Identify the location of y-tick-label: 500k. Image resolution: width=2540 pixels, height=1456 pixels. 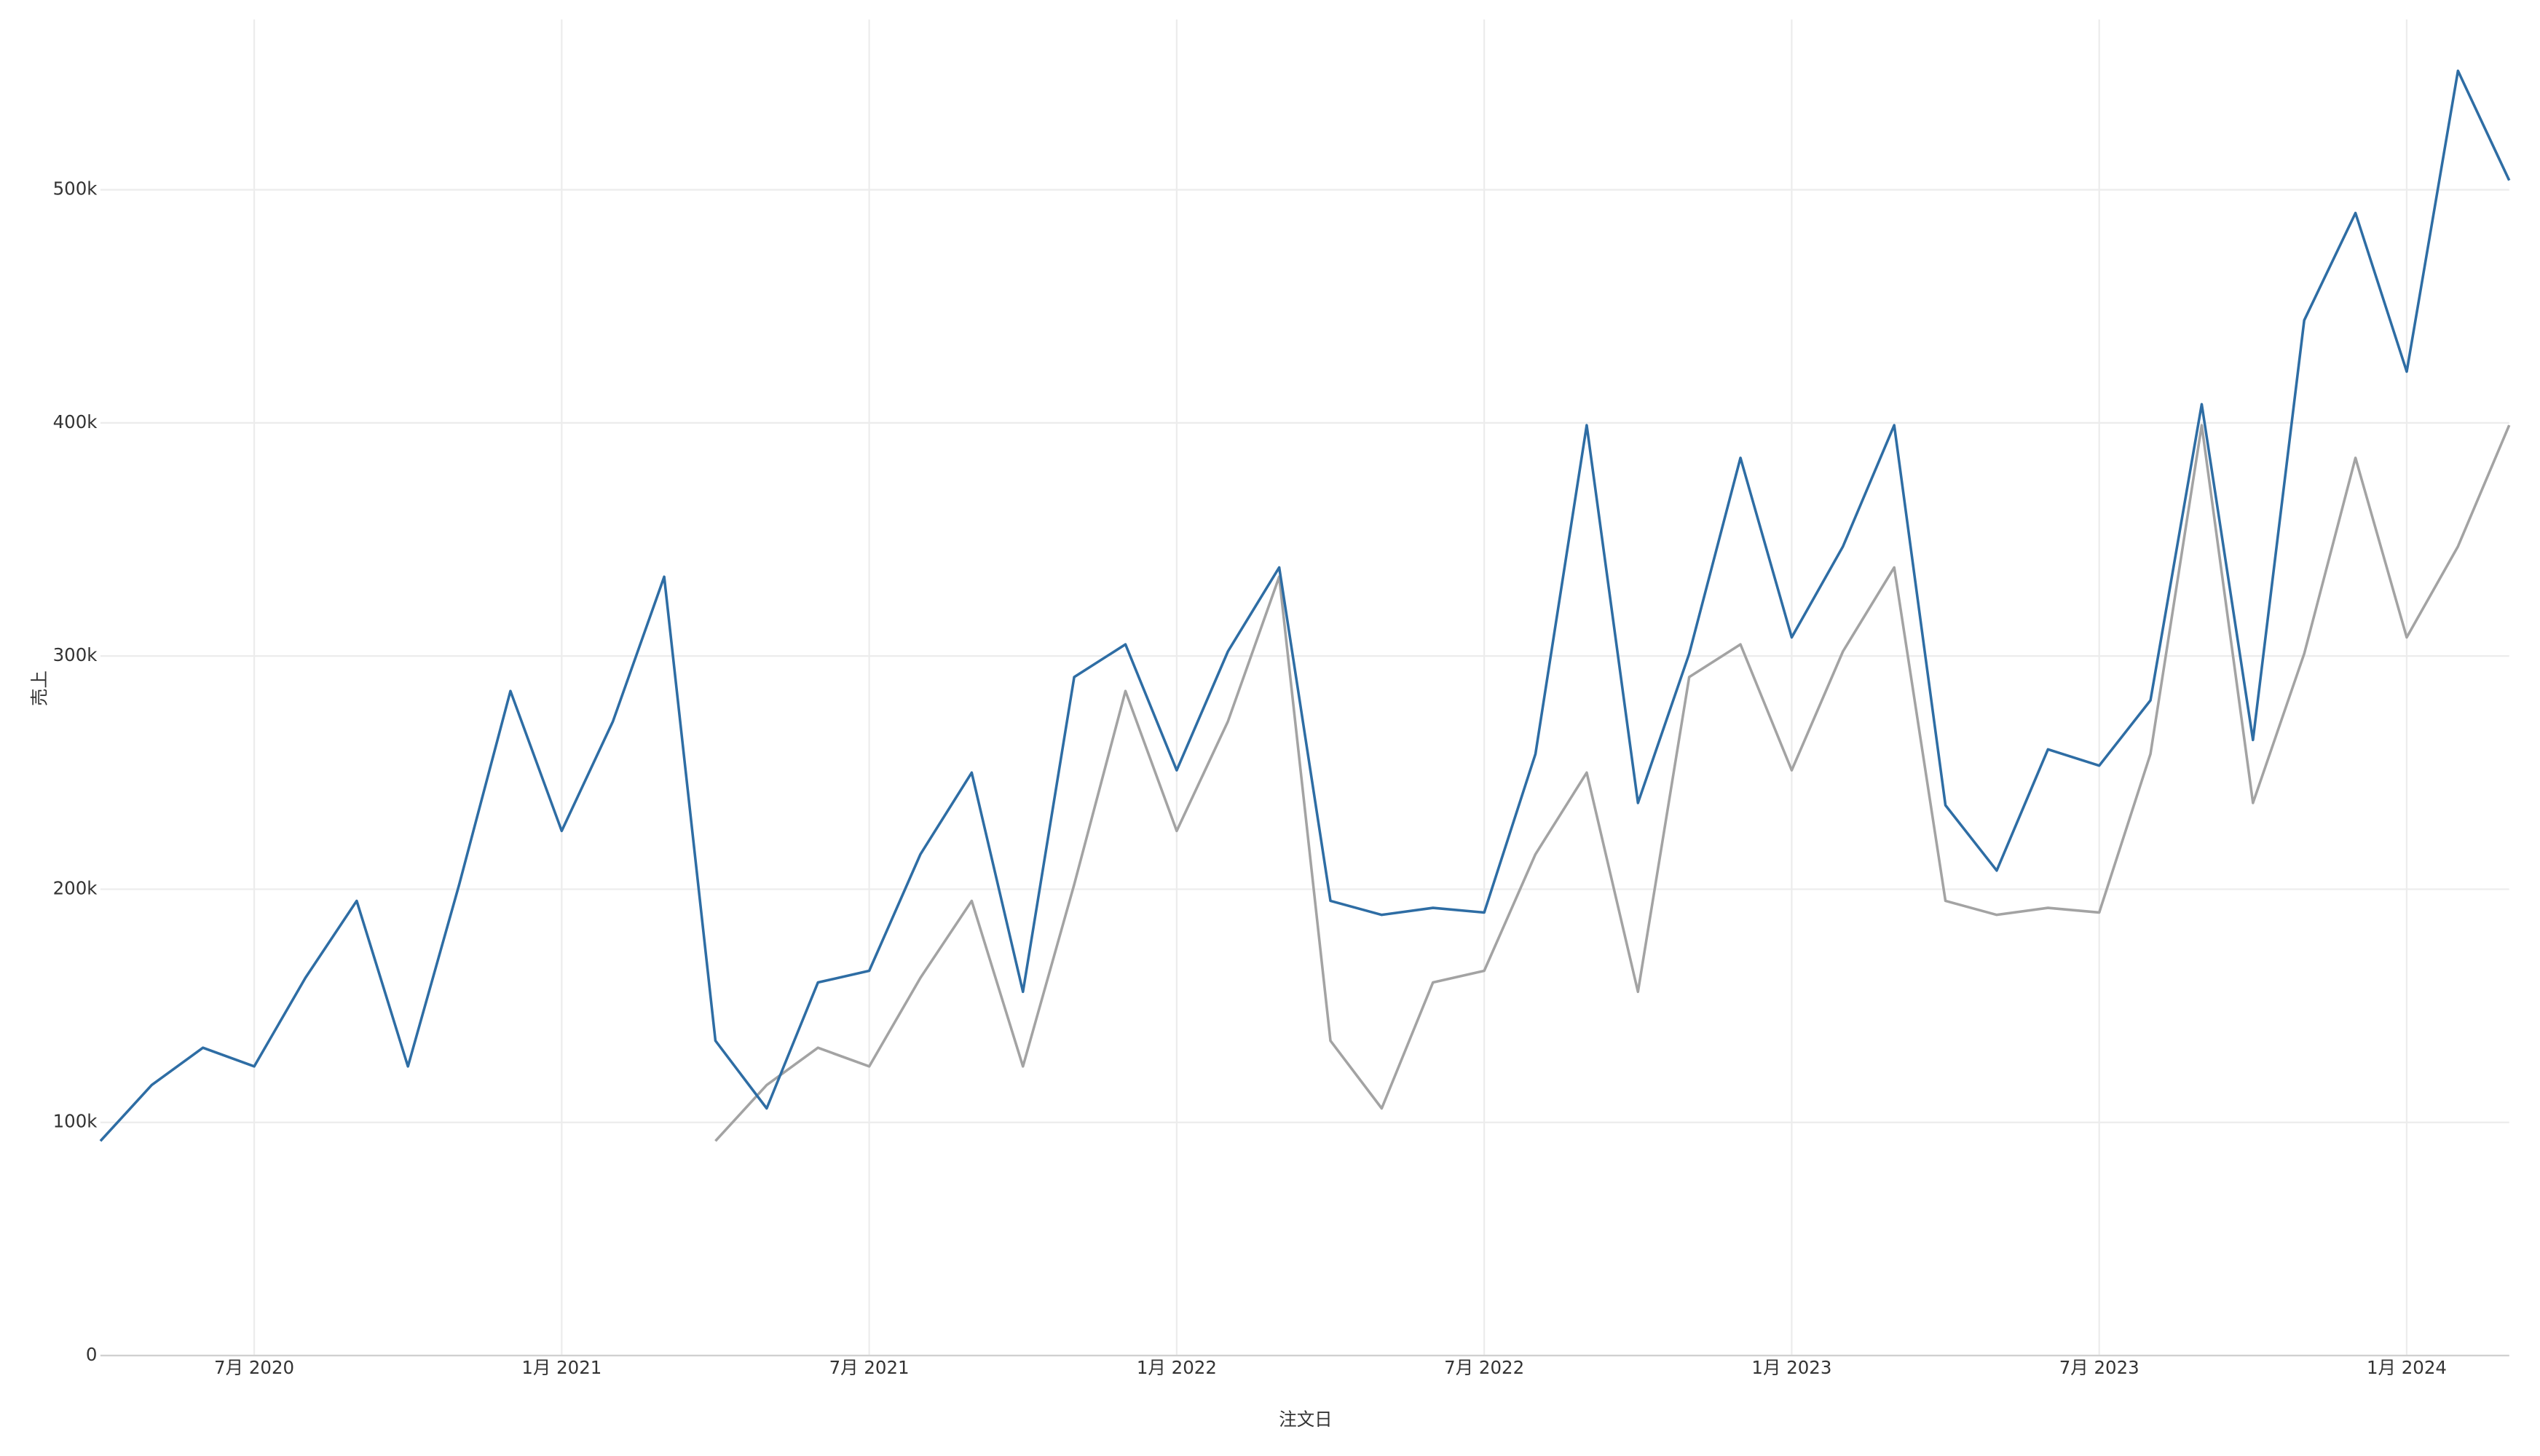
(75, 188).